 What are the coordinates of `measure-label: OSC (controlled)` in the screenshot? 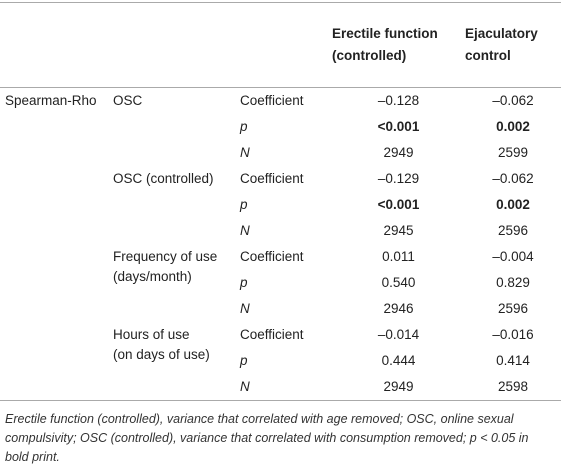 It's located at (163, 178).